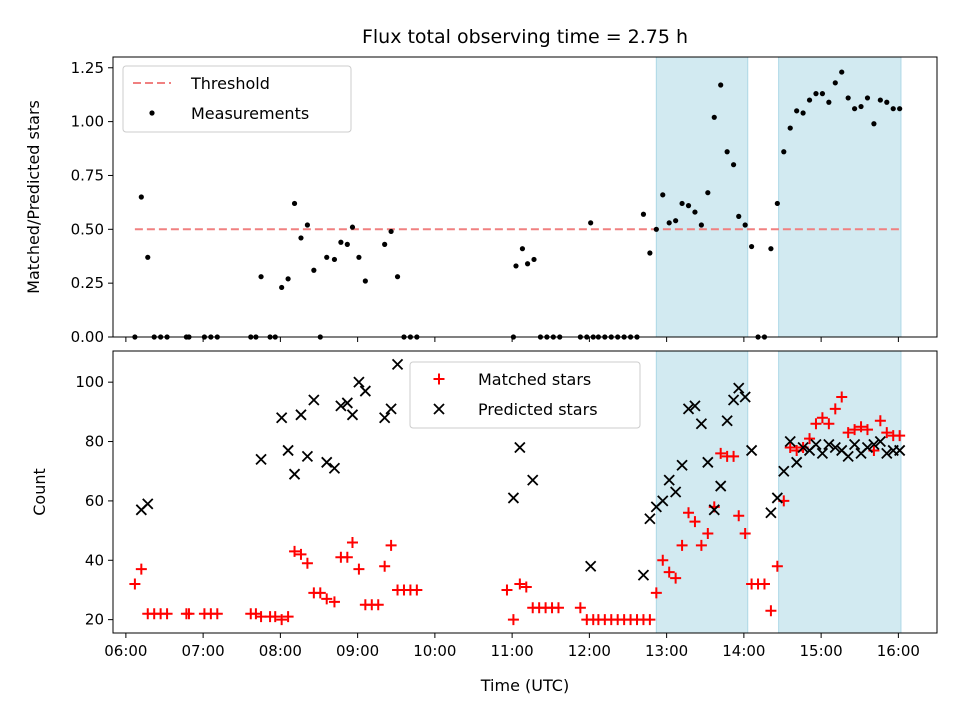 The height and width of the screenshot is (720, 960). Describe the element at coordinates (280, 651) in the screenshot. I see `x-tick-label: 08:00` at that location.